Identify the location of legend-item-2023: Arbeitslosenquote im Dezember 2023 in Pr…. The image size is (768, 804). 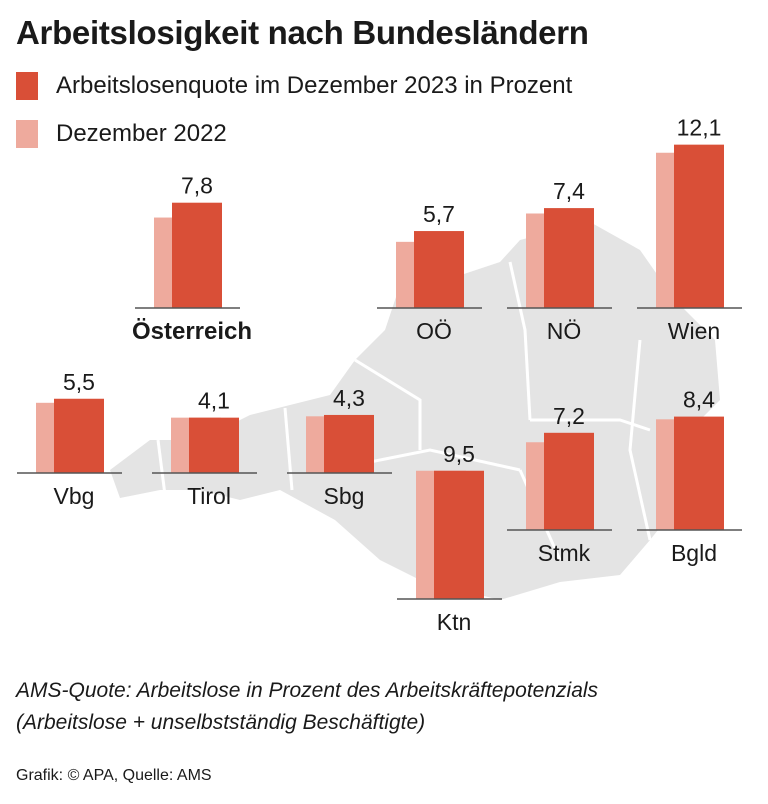
(294, 86).